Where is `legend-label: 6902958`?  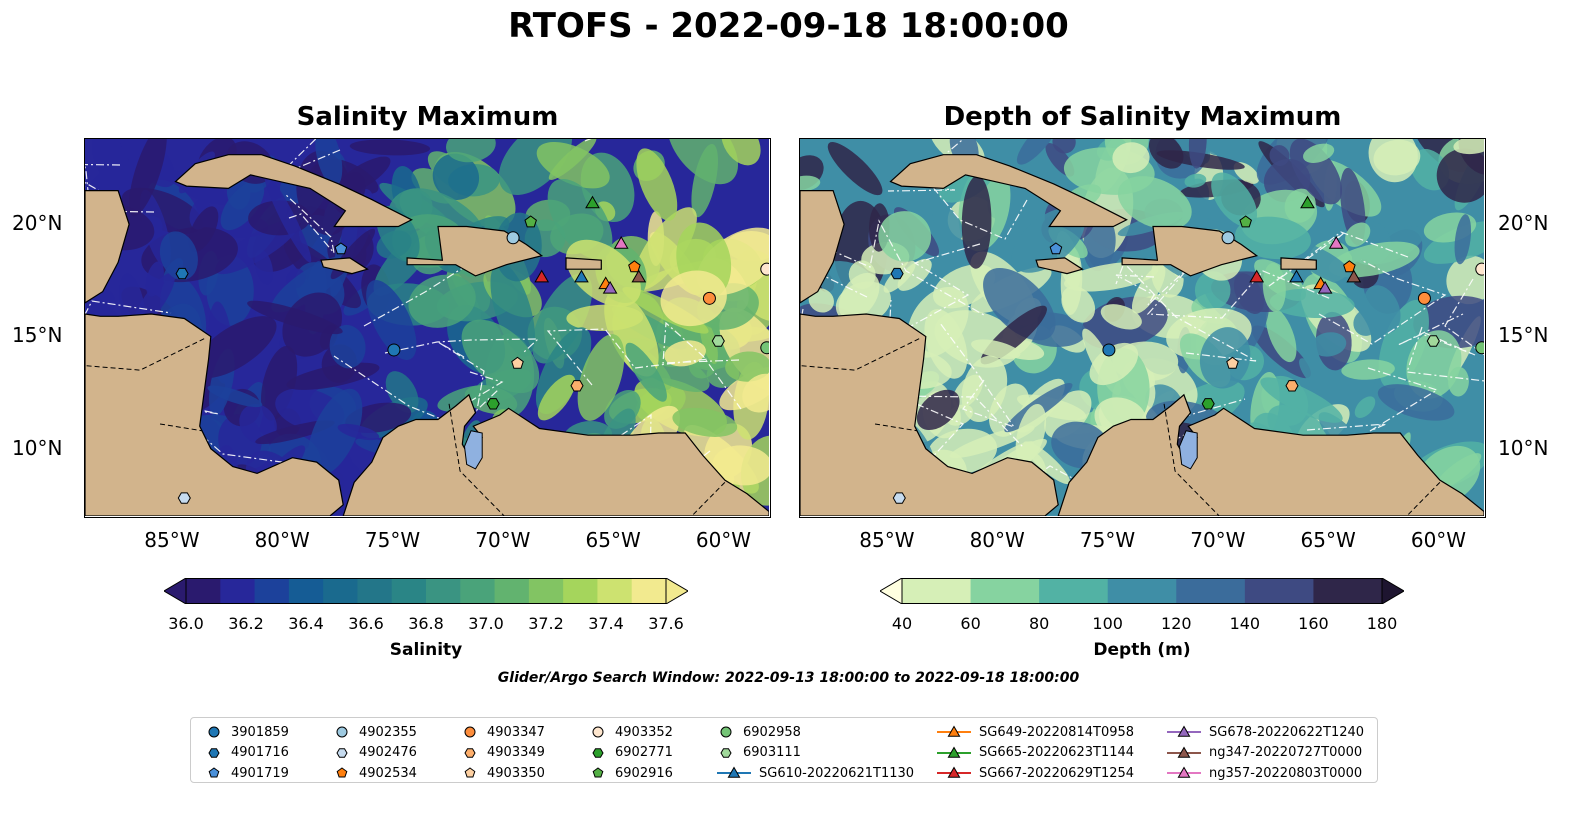 legend-label: 6902958 is located at coordinates (772, 732).